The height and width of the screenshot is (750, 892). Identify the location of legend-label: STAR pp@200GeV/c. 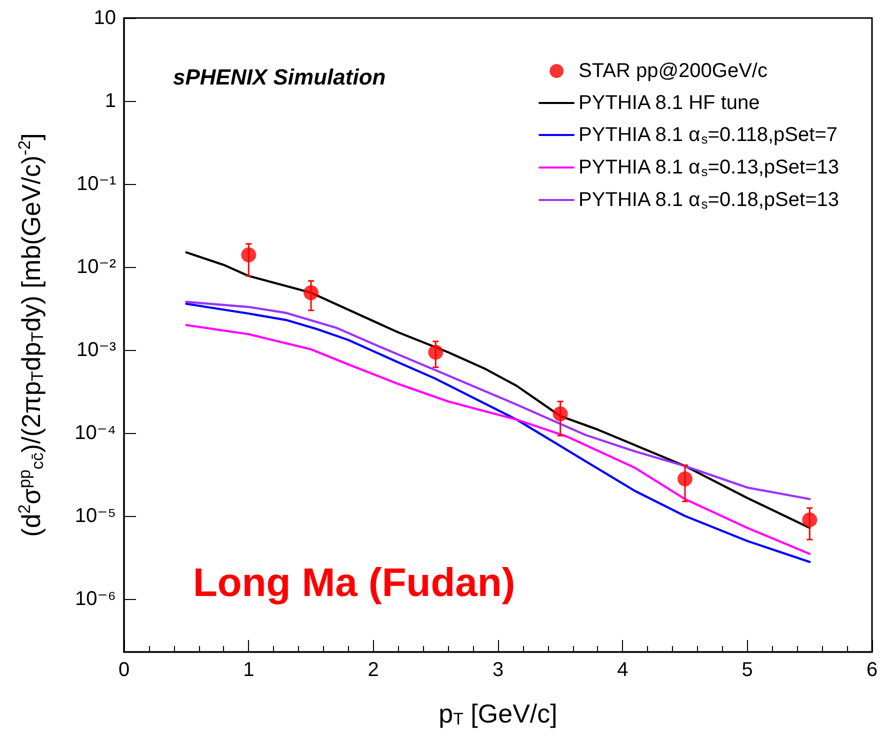
(673, 71).